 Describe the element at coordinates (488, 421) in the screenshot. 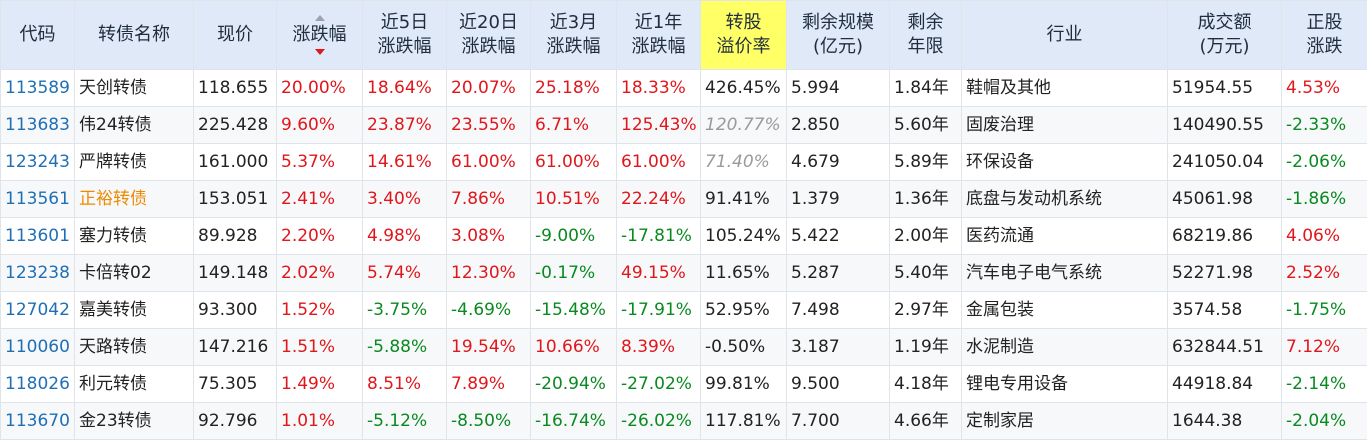

I see `cell-change-20d: -8.50%` at that location.